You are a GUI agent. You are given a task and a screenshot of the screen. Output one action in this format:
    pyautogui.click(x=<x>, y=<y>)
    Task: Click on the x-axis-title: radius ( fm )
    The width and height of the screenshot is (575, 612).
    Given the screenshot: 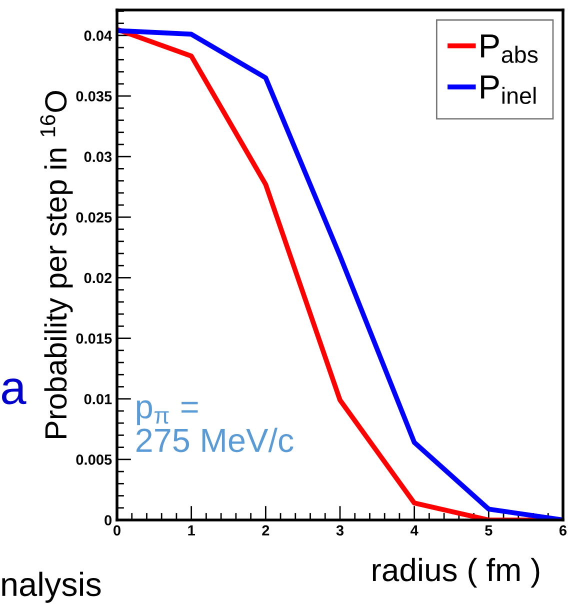 What is the action you would take?
    pyautogui.click(x=456, y=573)
    